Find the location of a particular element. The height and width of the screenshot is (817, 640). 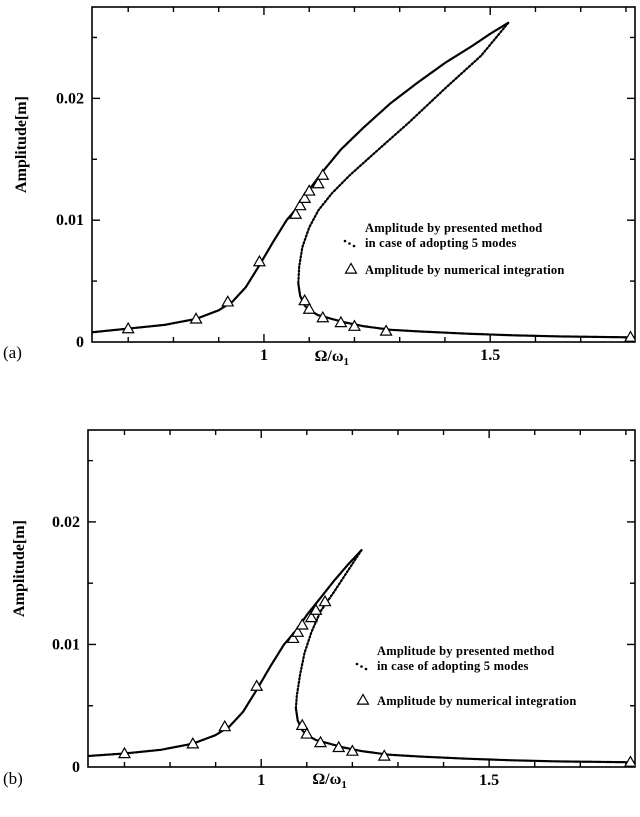

panel-label: (a) is located at coordinates (12, 352).